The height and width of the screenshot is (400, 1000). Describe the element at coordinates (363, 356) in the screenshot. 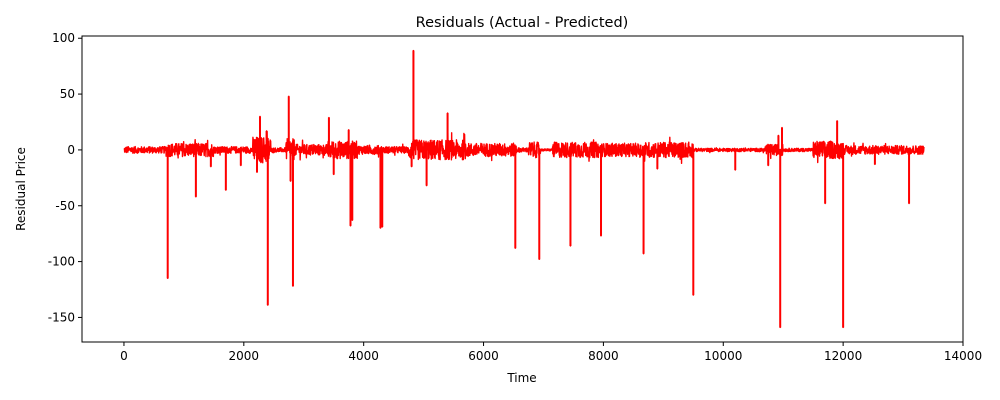

I see `x-tick-label: 4000` at that location.